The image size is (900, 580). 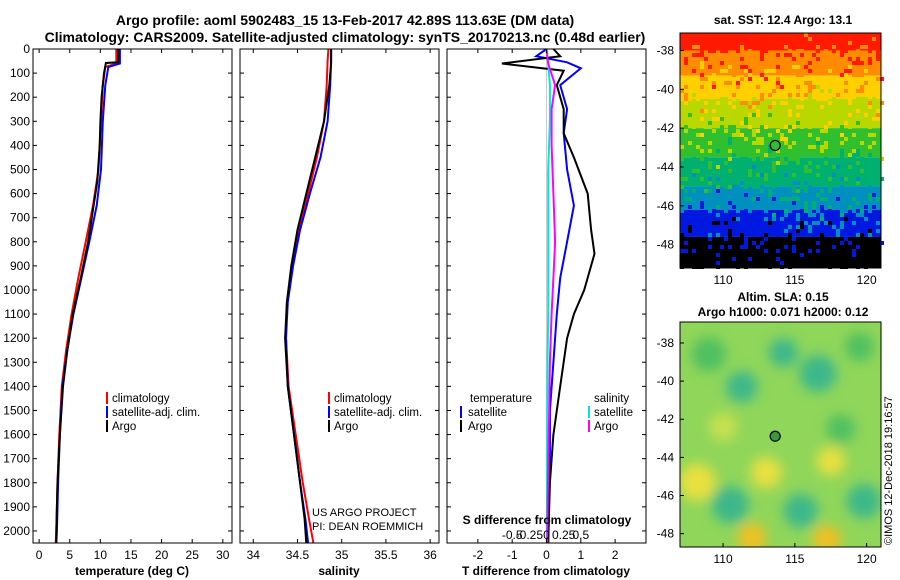 I want to click on series-line-temperature-argo, so click(x=548, y=296).